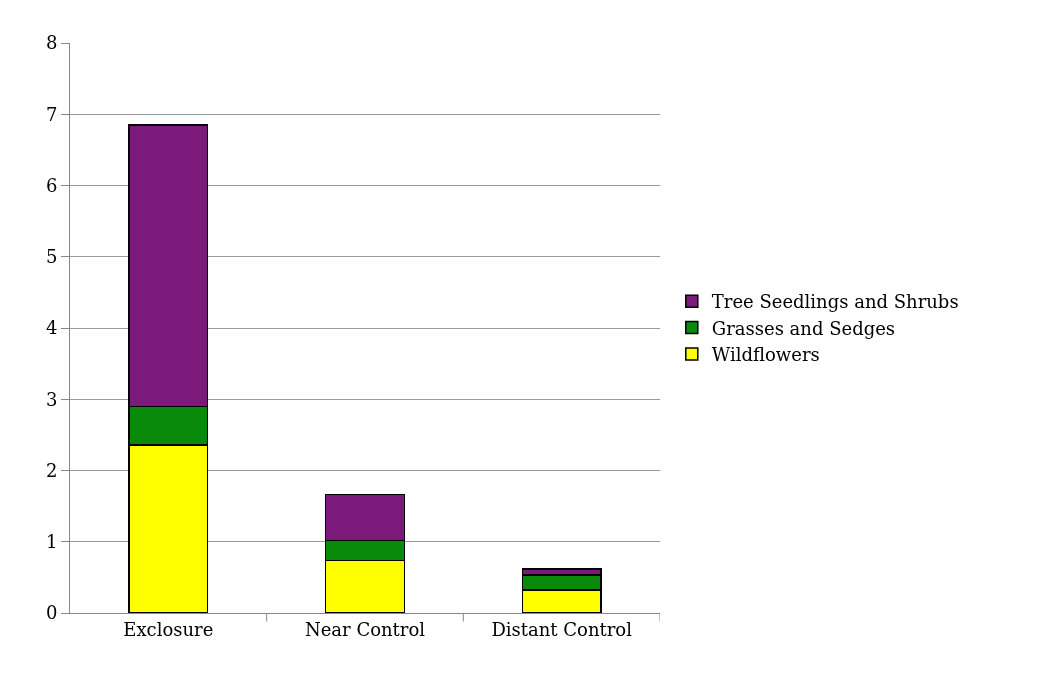  Describe the element at coordinates (168, 629) in the screenshot. I see `x-tick-label: Exclosure` at that location.